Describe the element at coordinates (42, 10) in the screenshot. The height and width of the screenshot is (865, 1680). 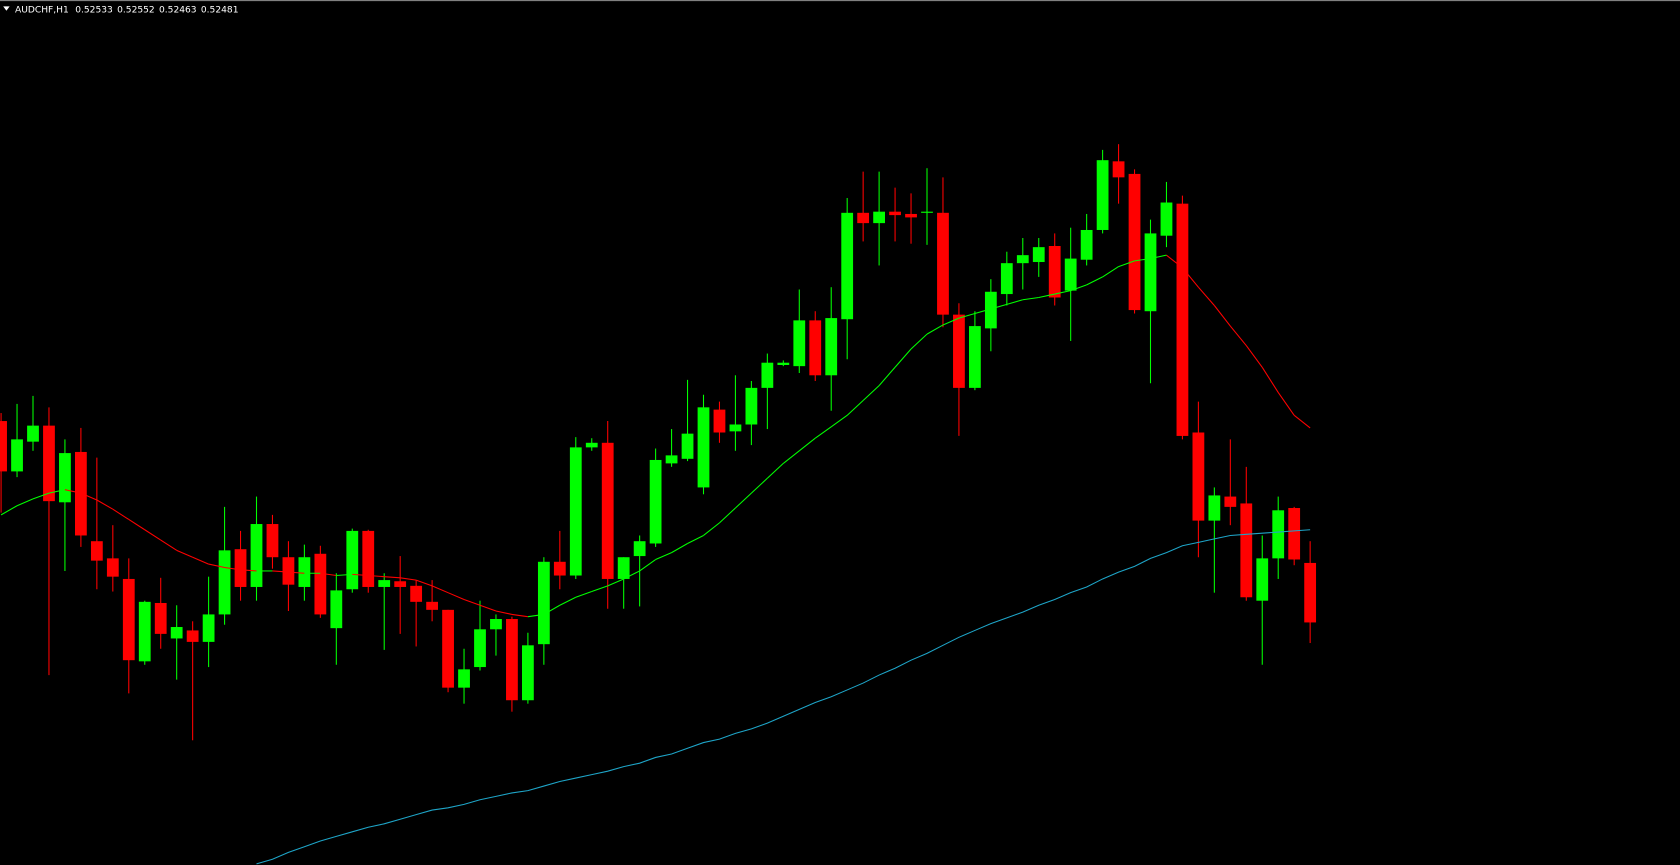
I see `chart-title: AUDCHF,H1` at that location.